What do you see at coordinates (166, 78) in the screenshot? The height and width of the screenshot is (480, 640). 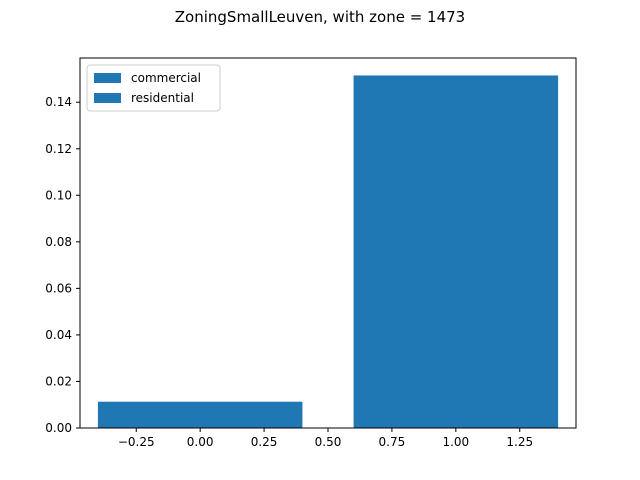 I see `legend-label-0: commercial` at bounding box center [166, 78].